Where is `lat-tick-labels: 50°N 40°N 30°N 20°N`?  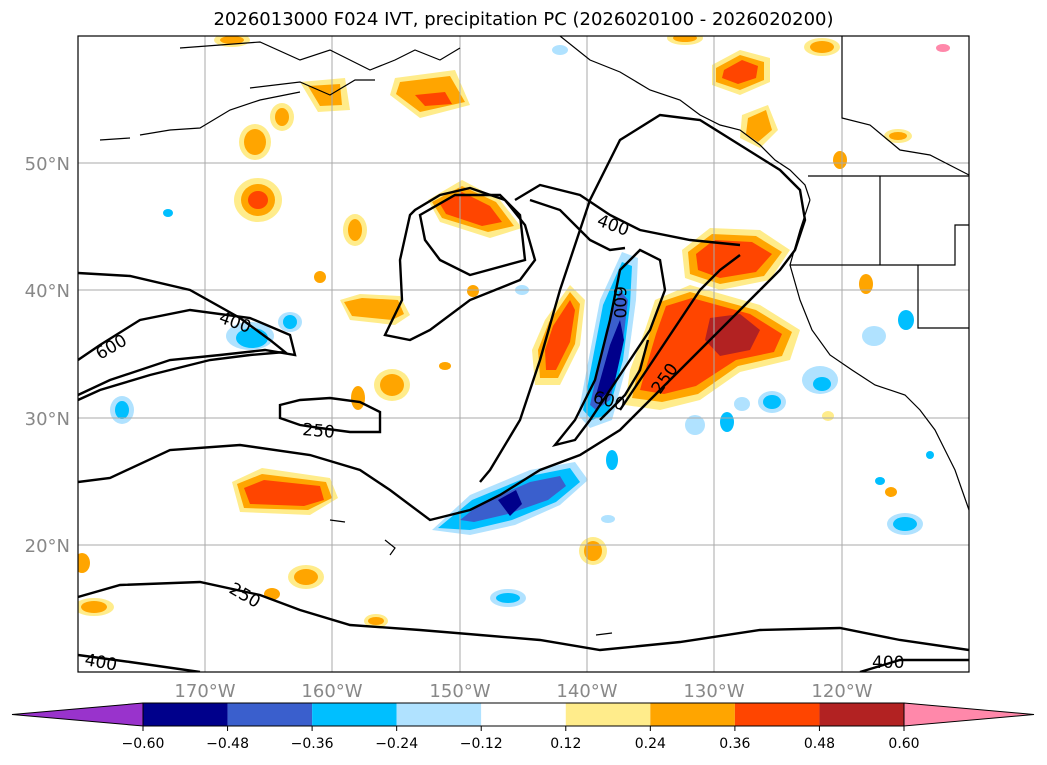 lat-tick-labels: 50°N 40°N 30°N 20°N is located at coordinates (47, 355).